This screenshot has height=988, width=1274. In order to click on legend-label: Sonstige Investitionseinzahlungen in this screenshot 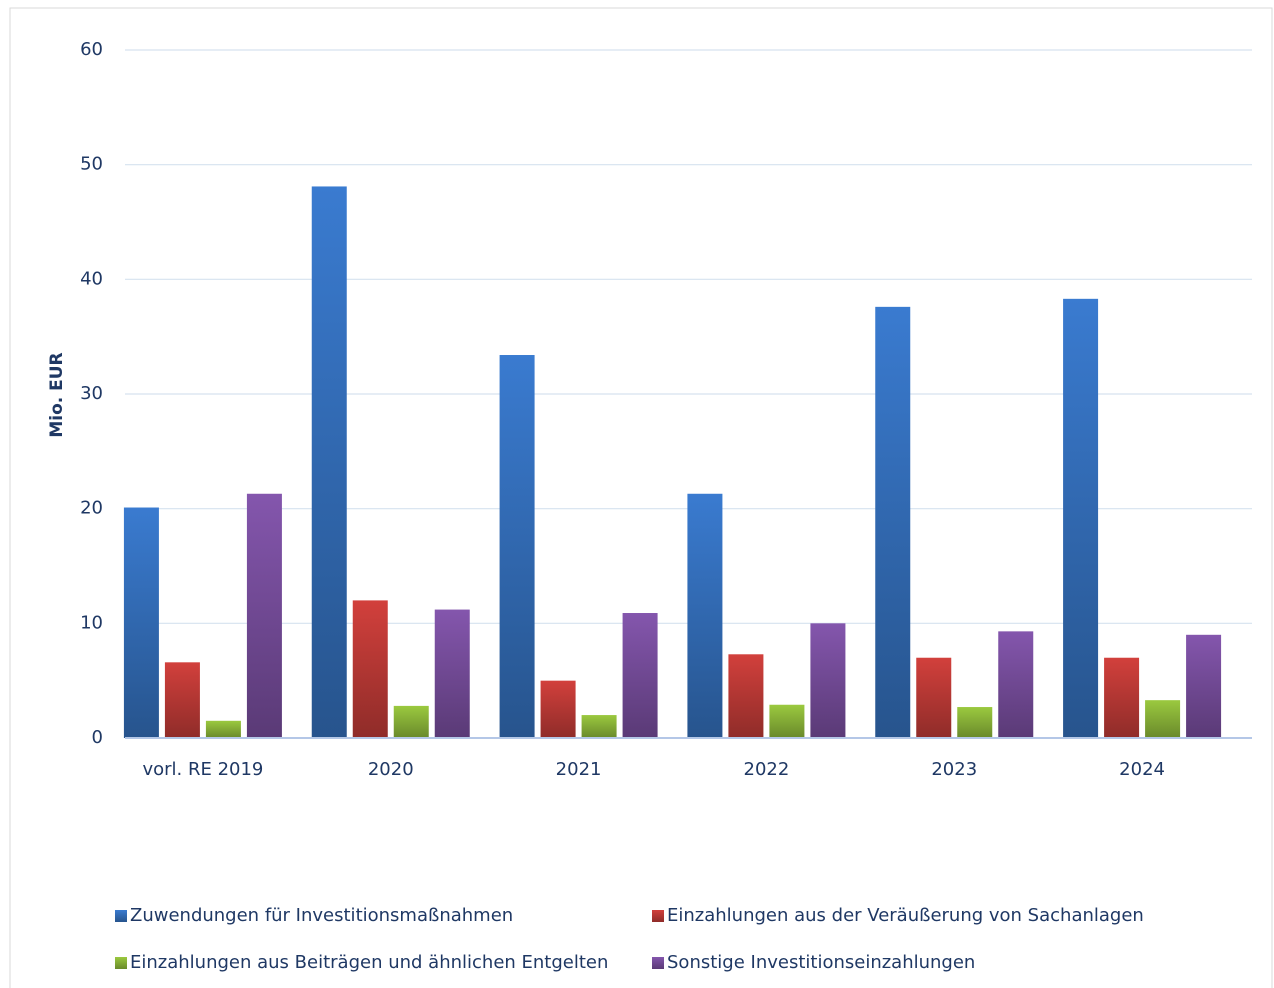, I will do `click(821, 962)`.